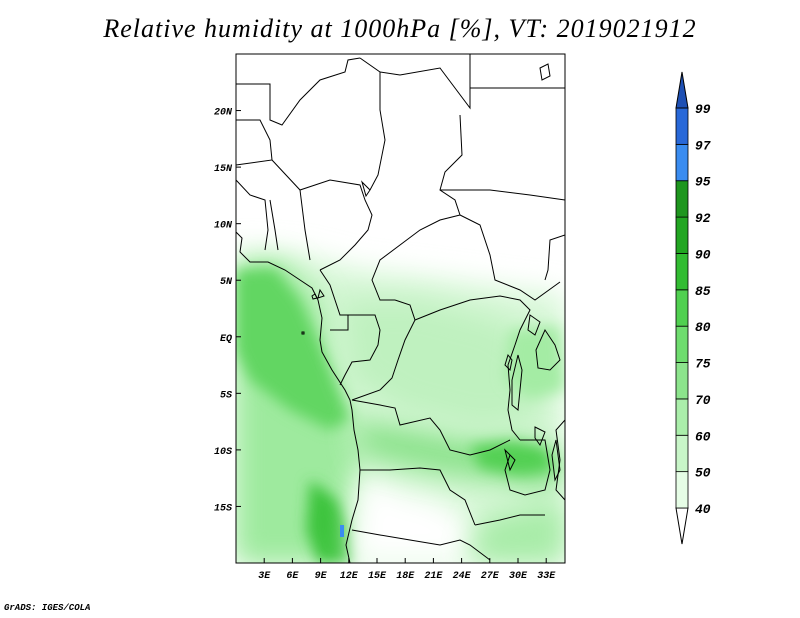 The width and height of the screenshot is (800, 618). I want to click on legend-label: 80, so click(703, 327).